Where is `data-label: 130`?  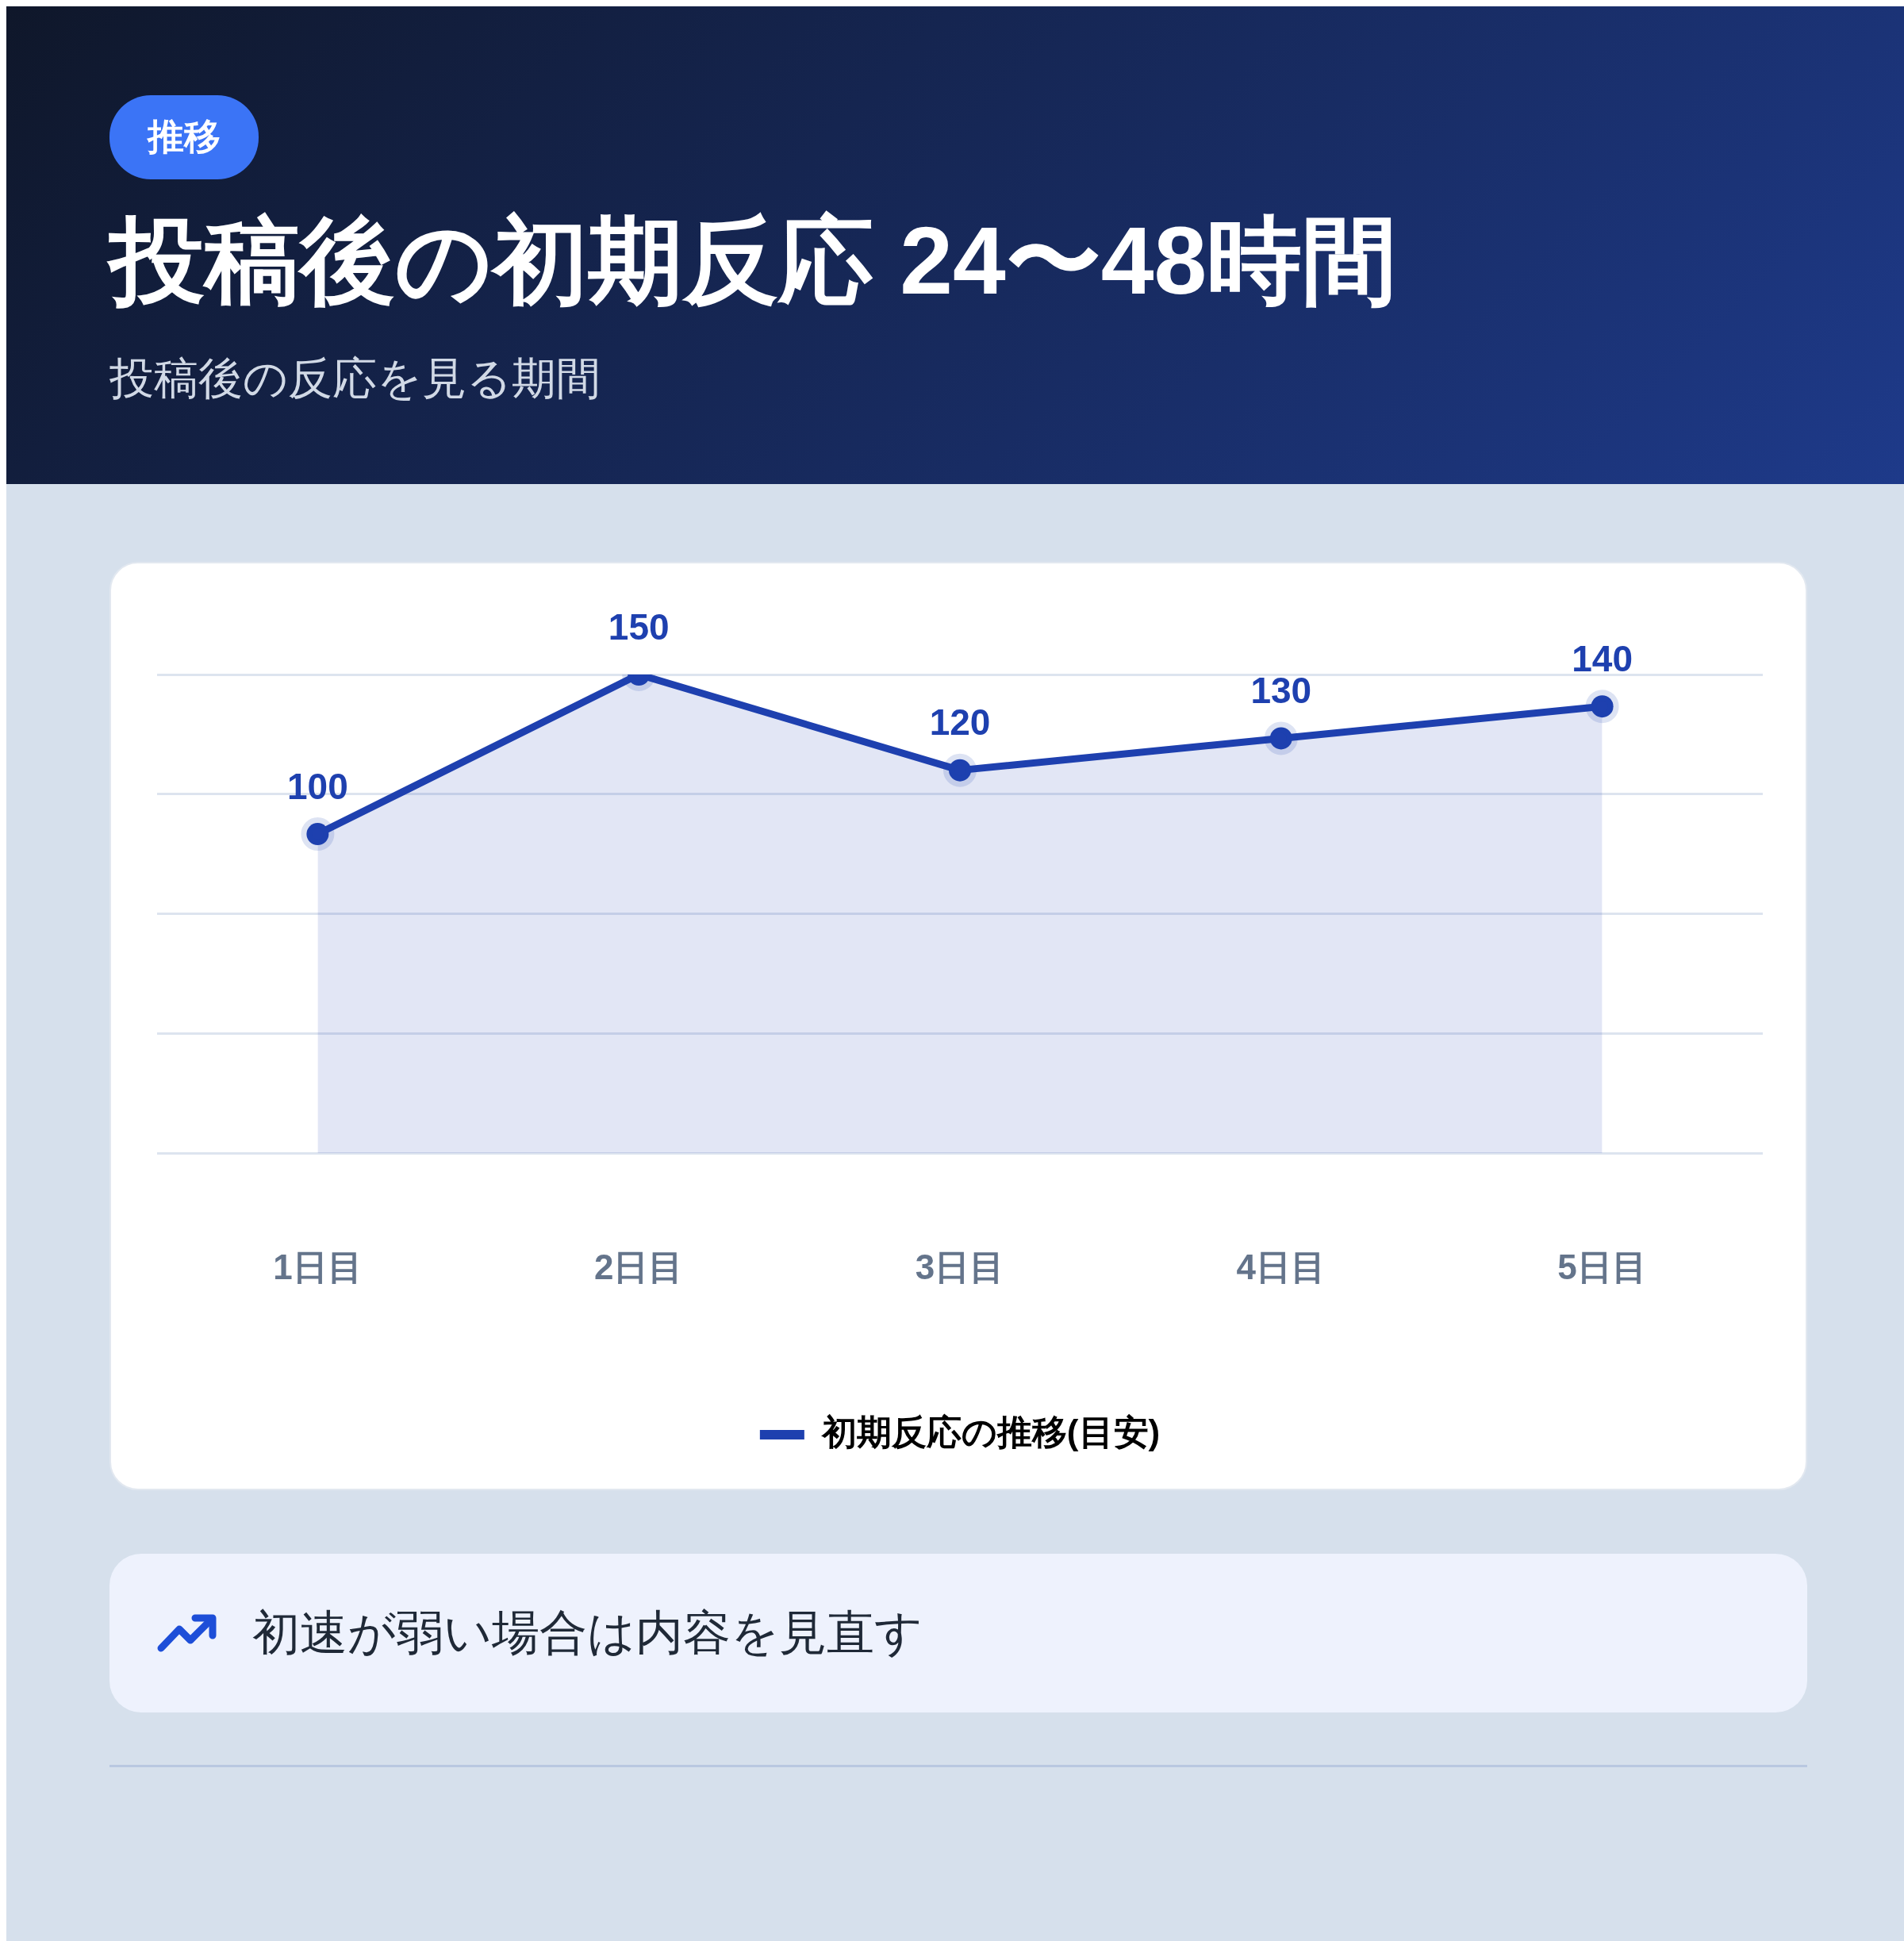 data-label: 130 is located at coordinates (1281, 691).